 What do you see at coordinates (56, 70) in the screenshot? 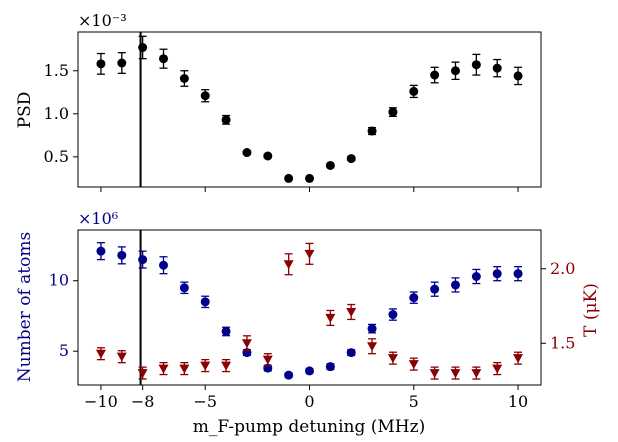
I see `psd-y-tick-label: 1.5` at bounding box center [56, 70].